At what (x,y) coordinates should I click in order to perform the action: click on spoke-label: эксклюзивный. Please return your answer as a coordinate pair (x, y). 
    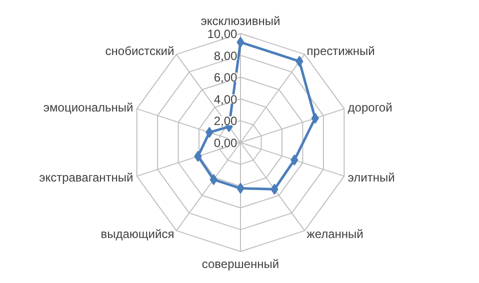
    Looking at the image, I should click on (240, 21).